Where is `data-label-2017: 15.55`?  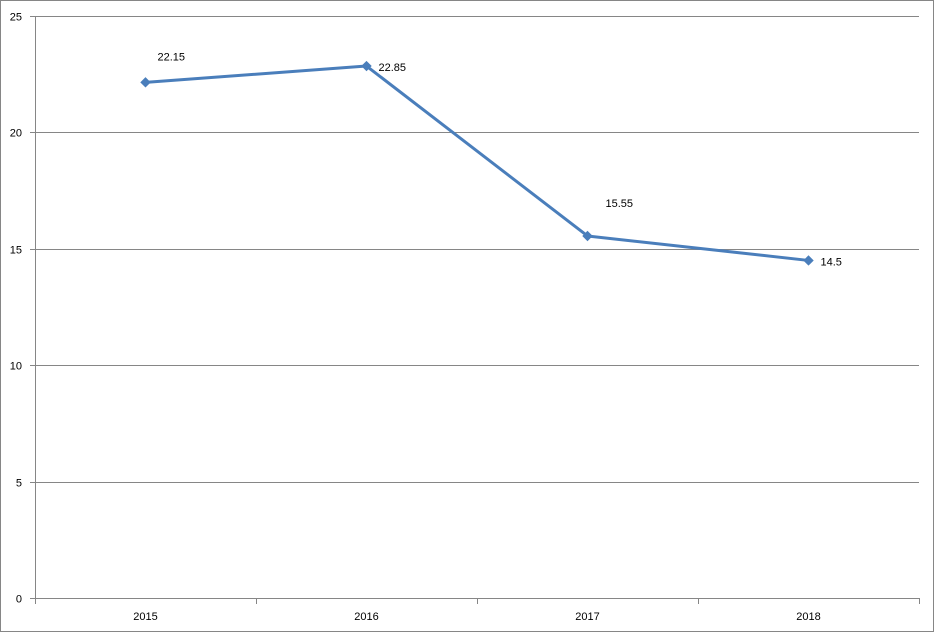
data-label-2017: 15.55 is located at coordinates (620, 204).